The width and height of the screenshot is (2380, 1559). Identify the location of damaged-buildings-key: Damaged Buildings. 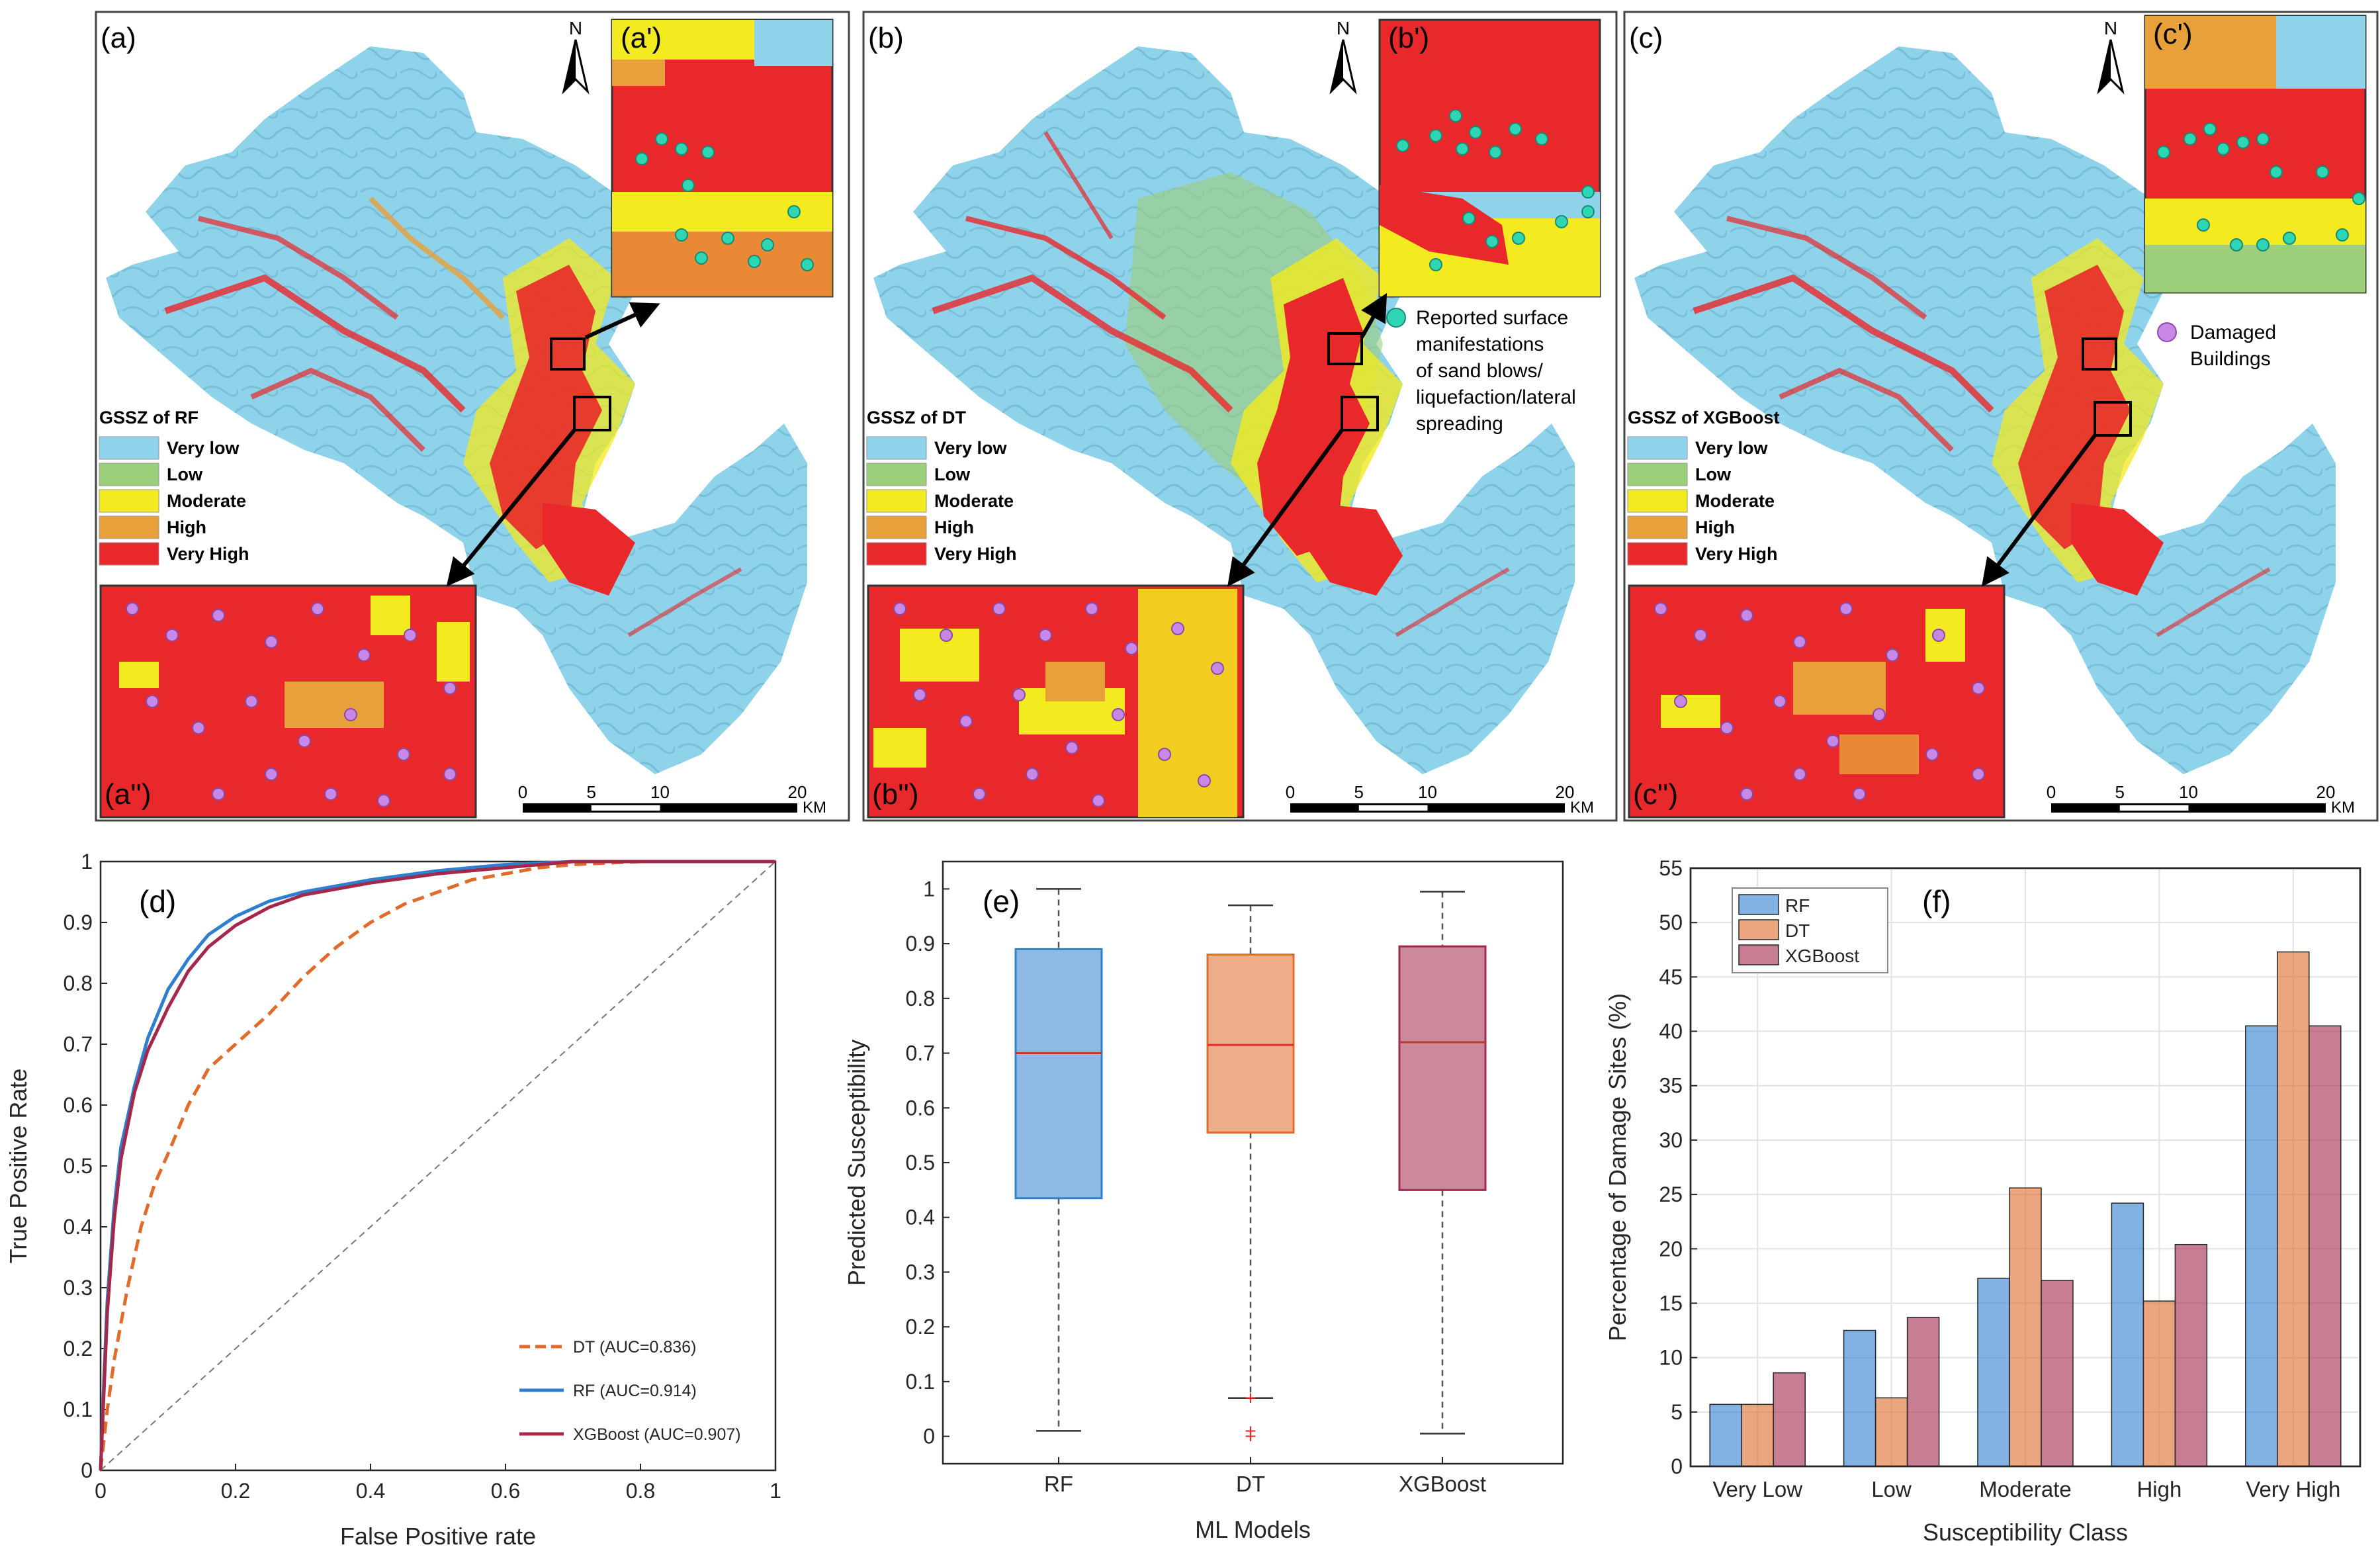
(2216, 346).